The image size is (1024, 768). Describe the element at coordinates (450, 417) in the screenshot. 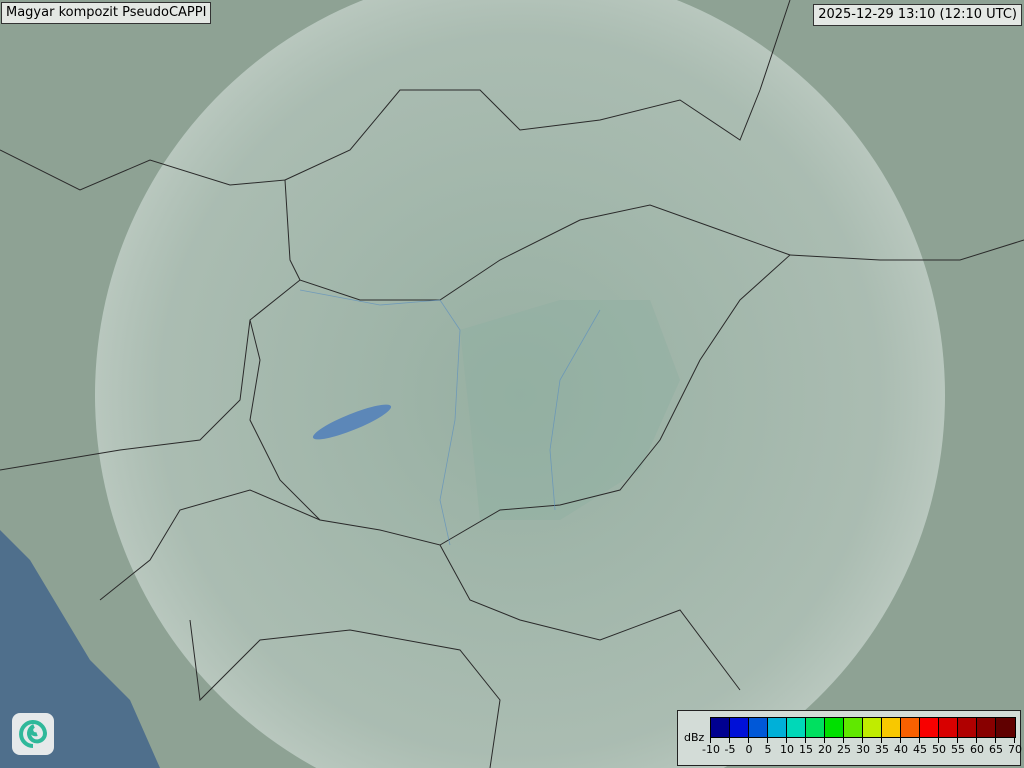

I see `rivers` at that location.